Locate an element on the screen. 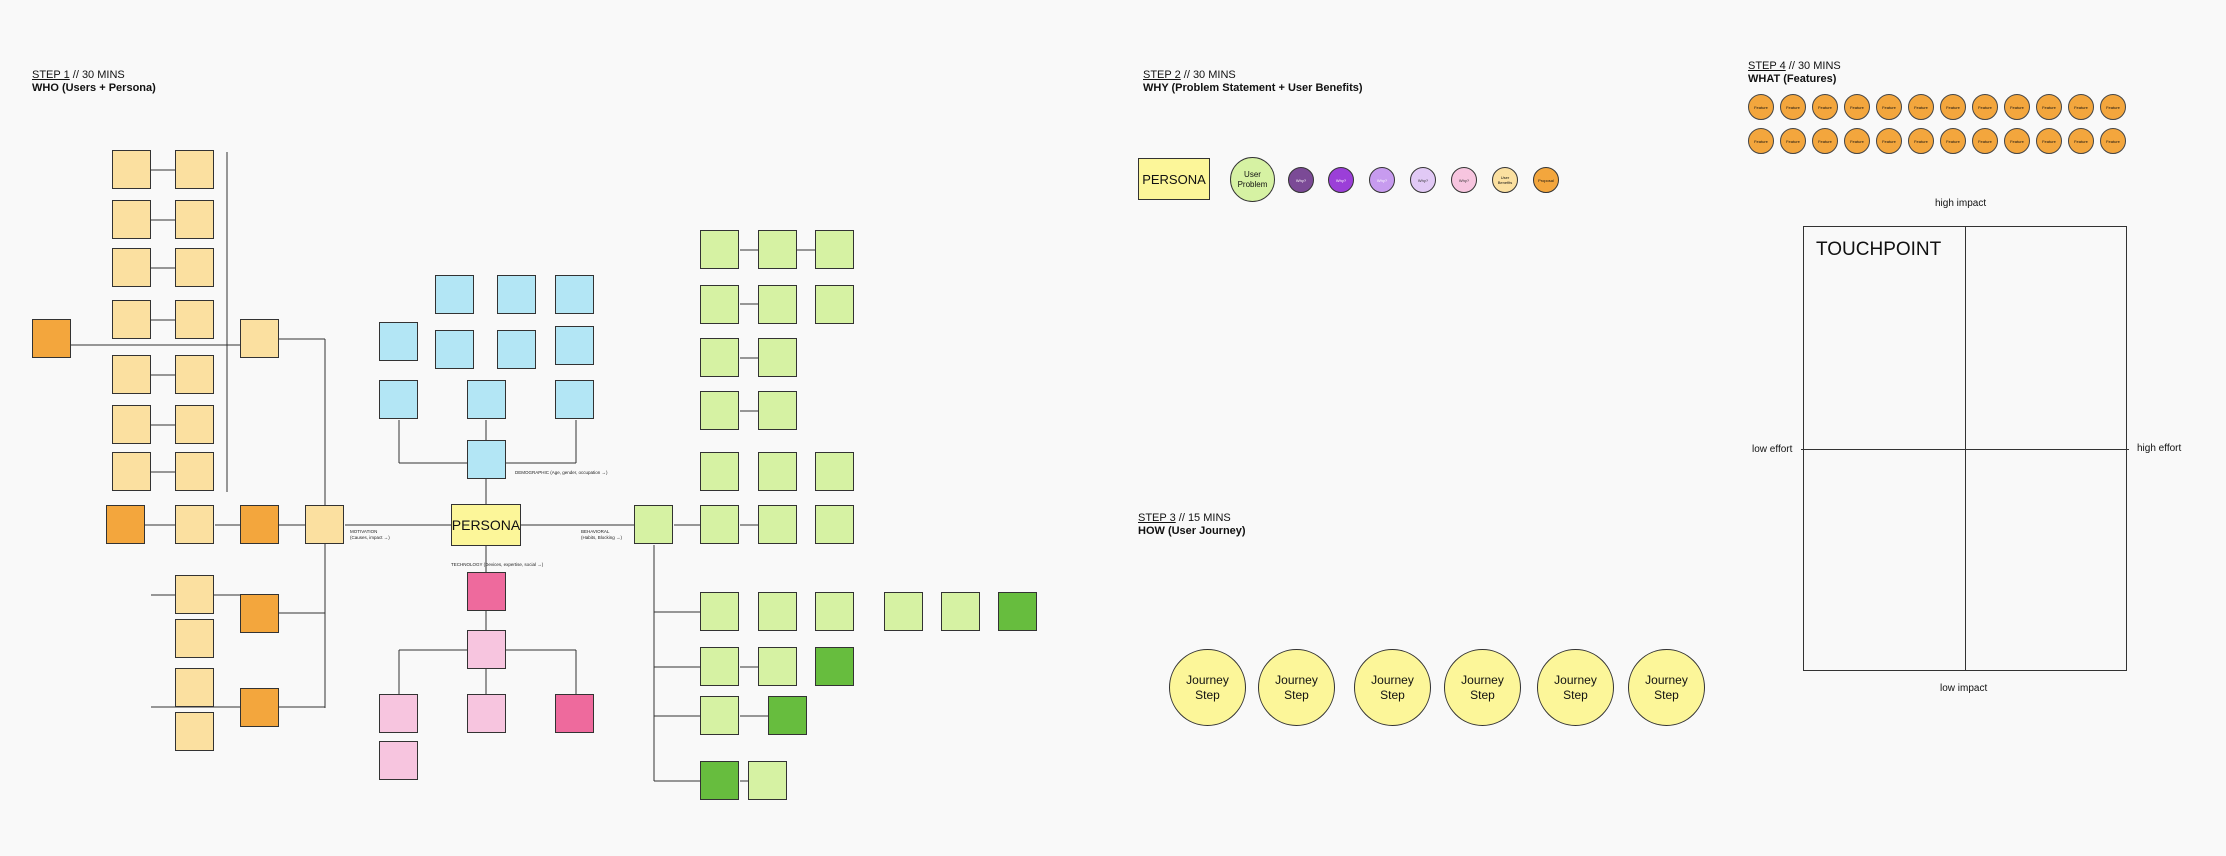 This screenshot has height=856, width=2226. persona-node: PERSONA is located at coordinates (486, 525).